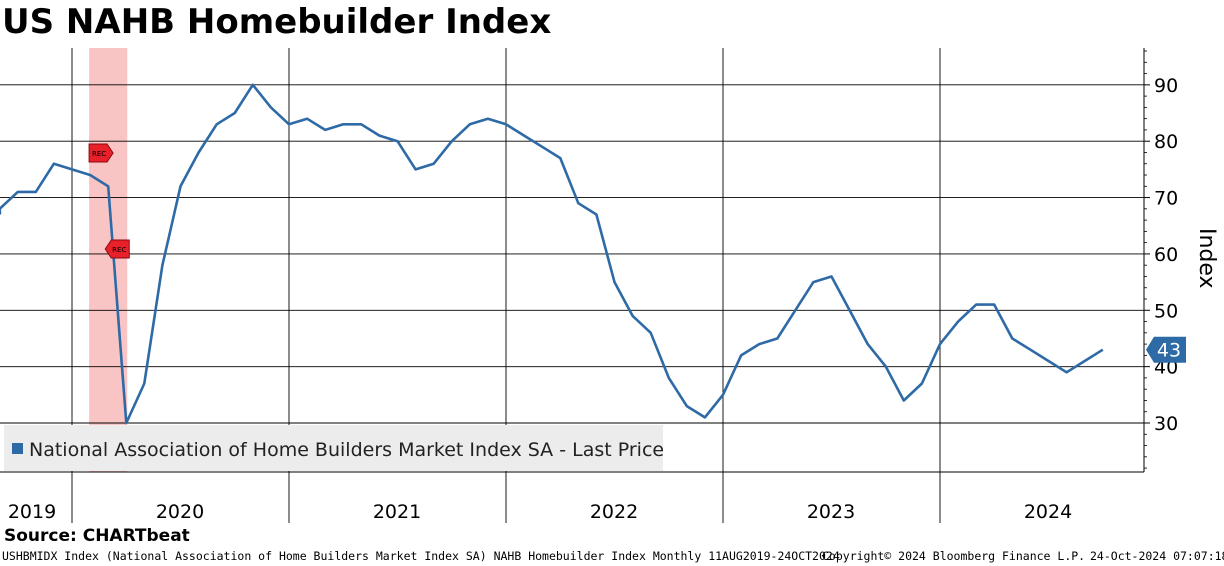 This screenshot has width=1224, height=566. I want to click on x-year-label: 2020, so click(180, 512).